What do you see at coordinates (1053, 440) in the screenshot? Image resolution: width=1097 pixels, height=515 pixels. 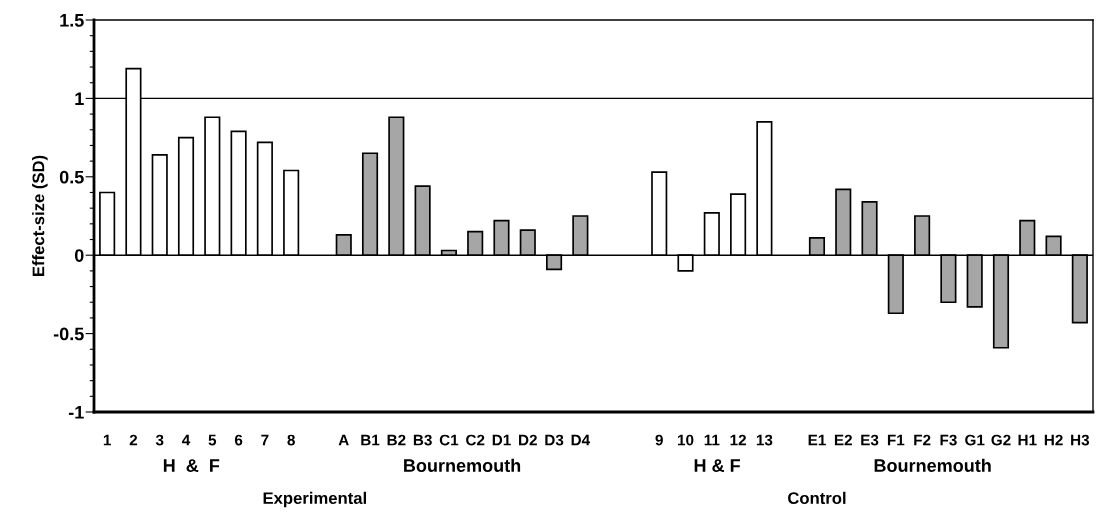 I see `x-tick-label: H2` at bounding box center [1053, 440].